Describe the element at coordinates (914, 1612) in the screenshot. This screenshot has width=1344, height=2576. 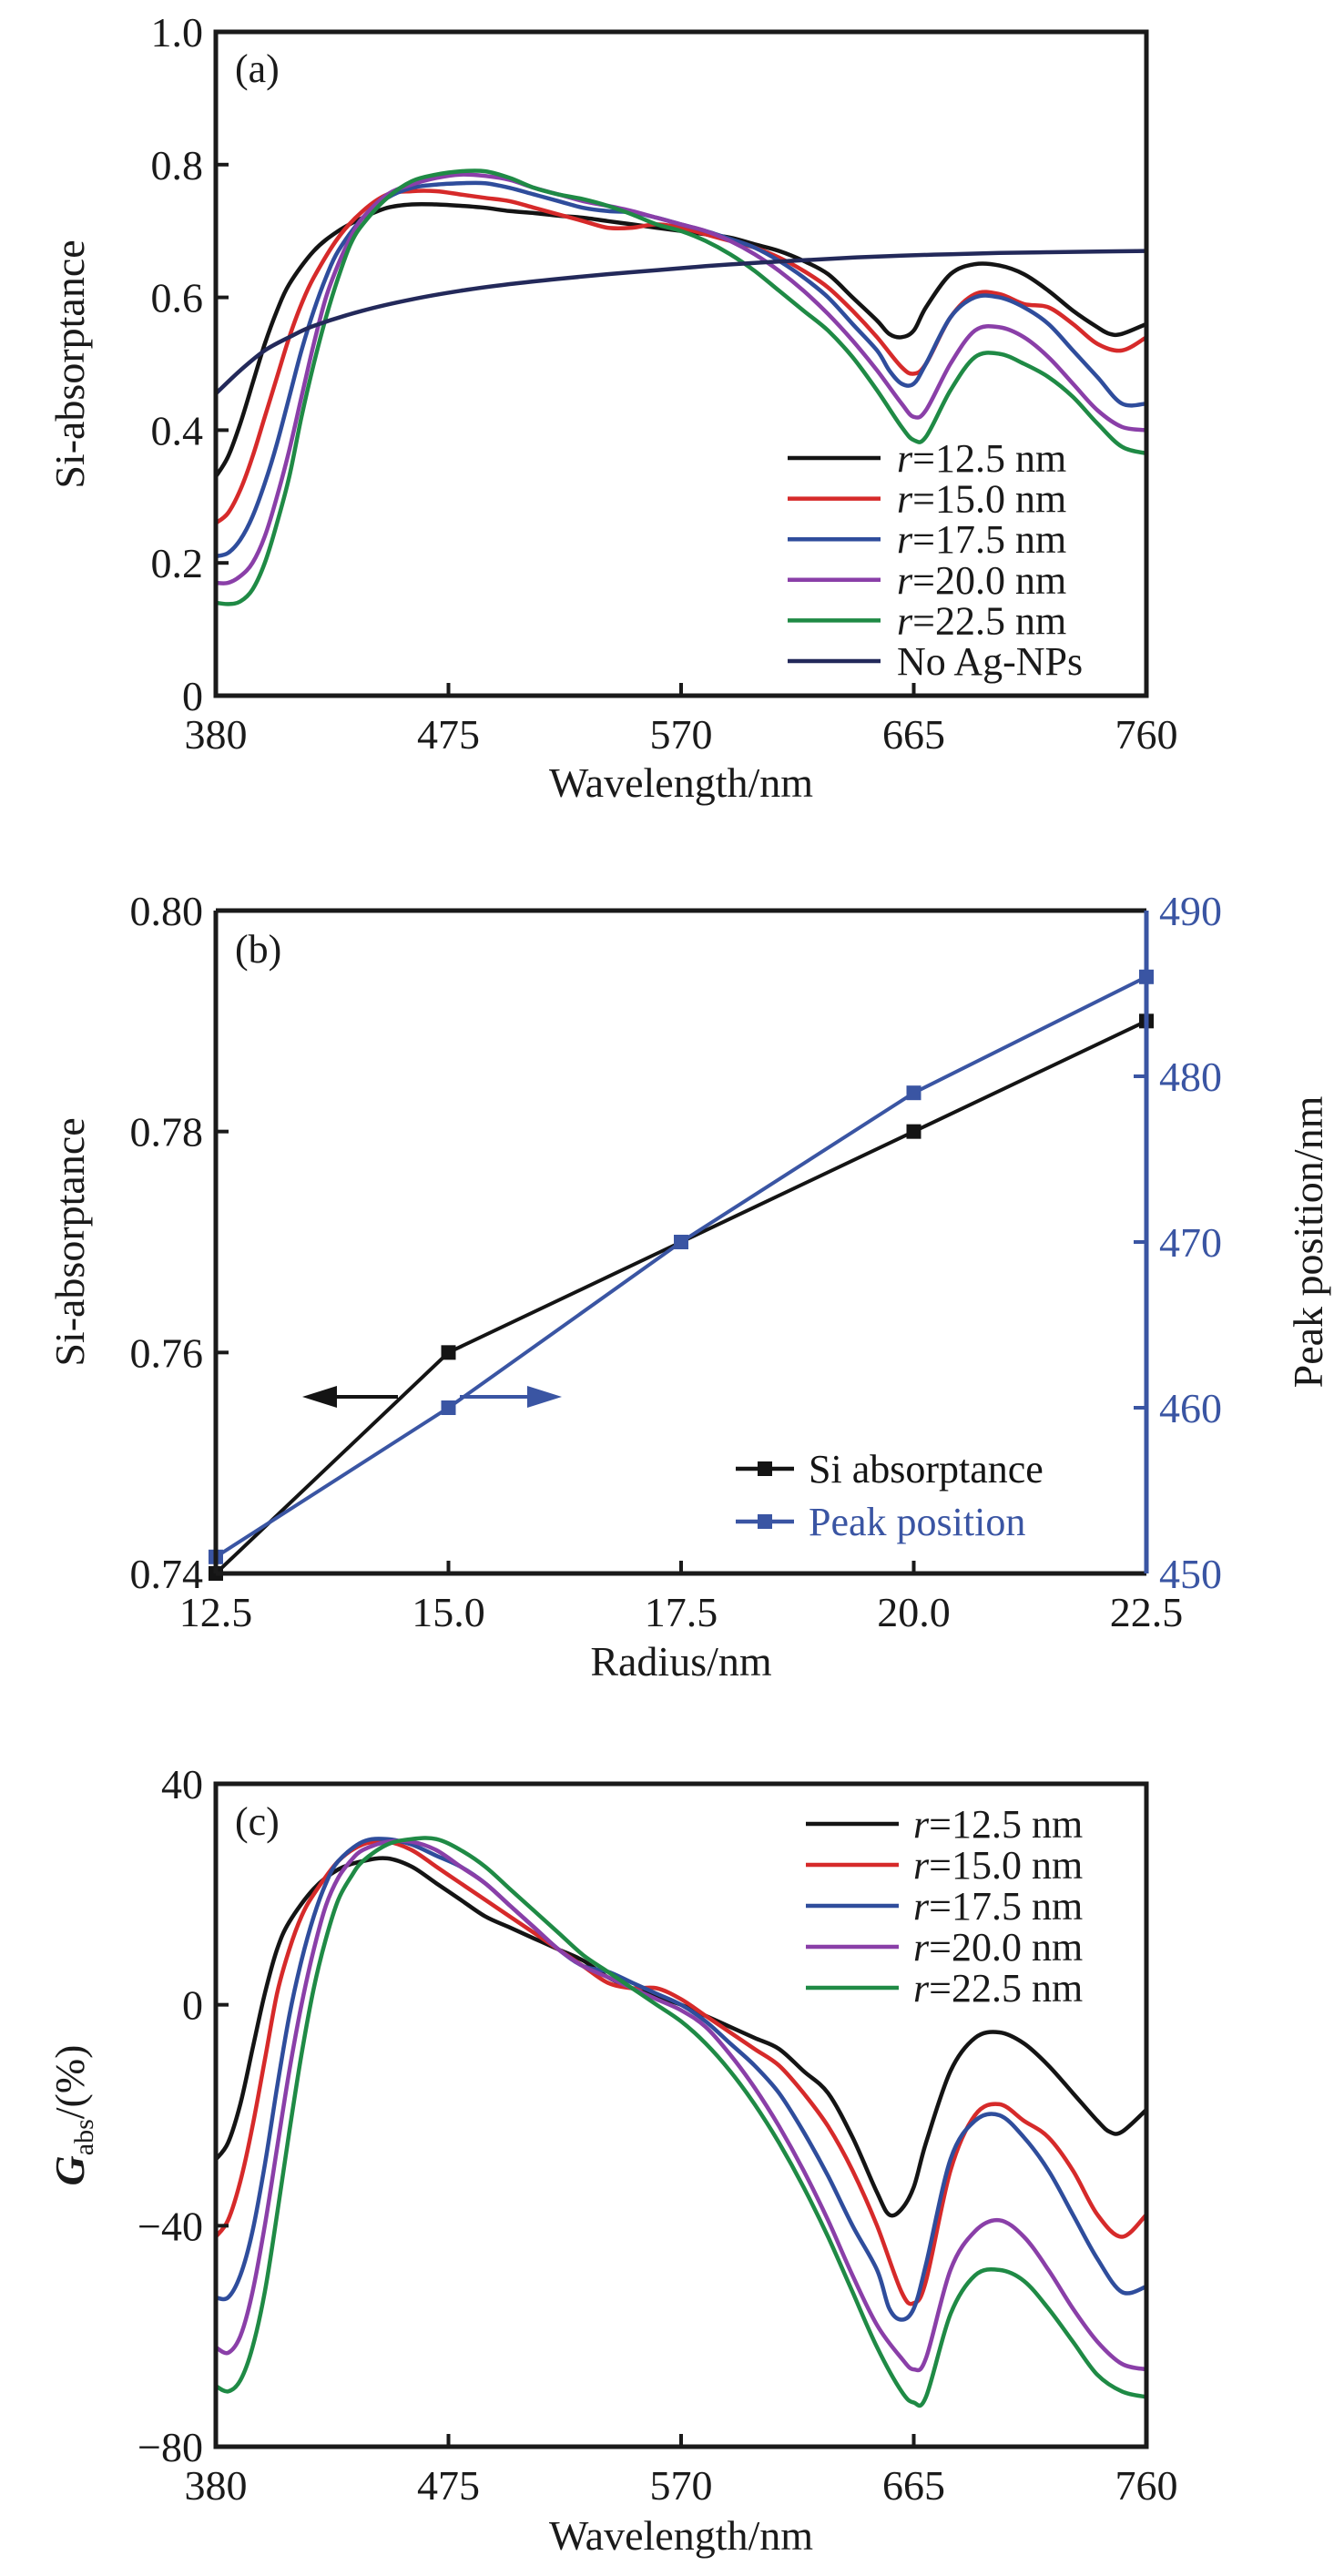
I see `x-tick-label: 20.0` at that location.